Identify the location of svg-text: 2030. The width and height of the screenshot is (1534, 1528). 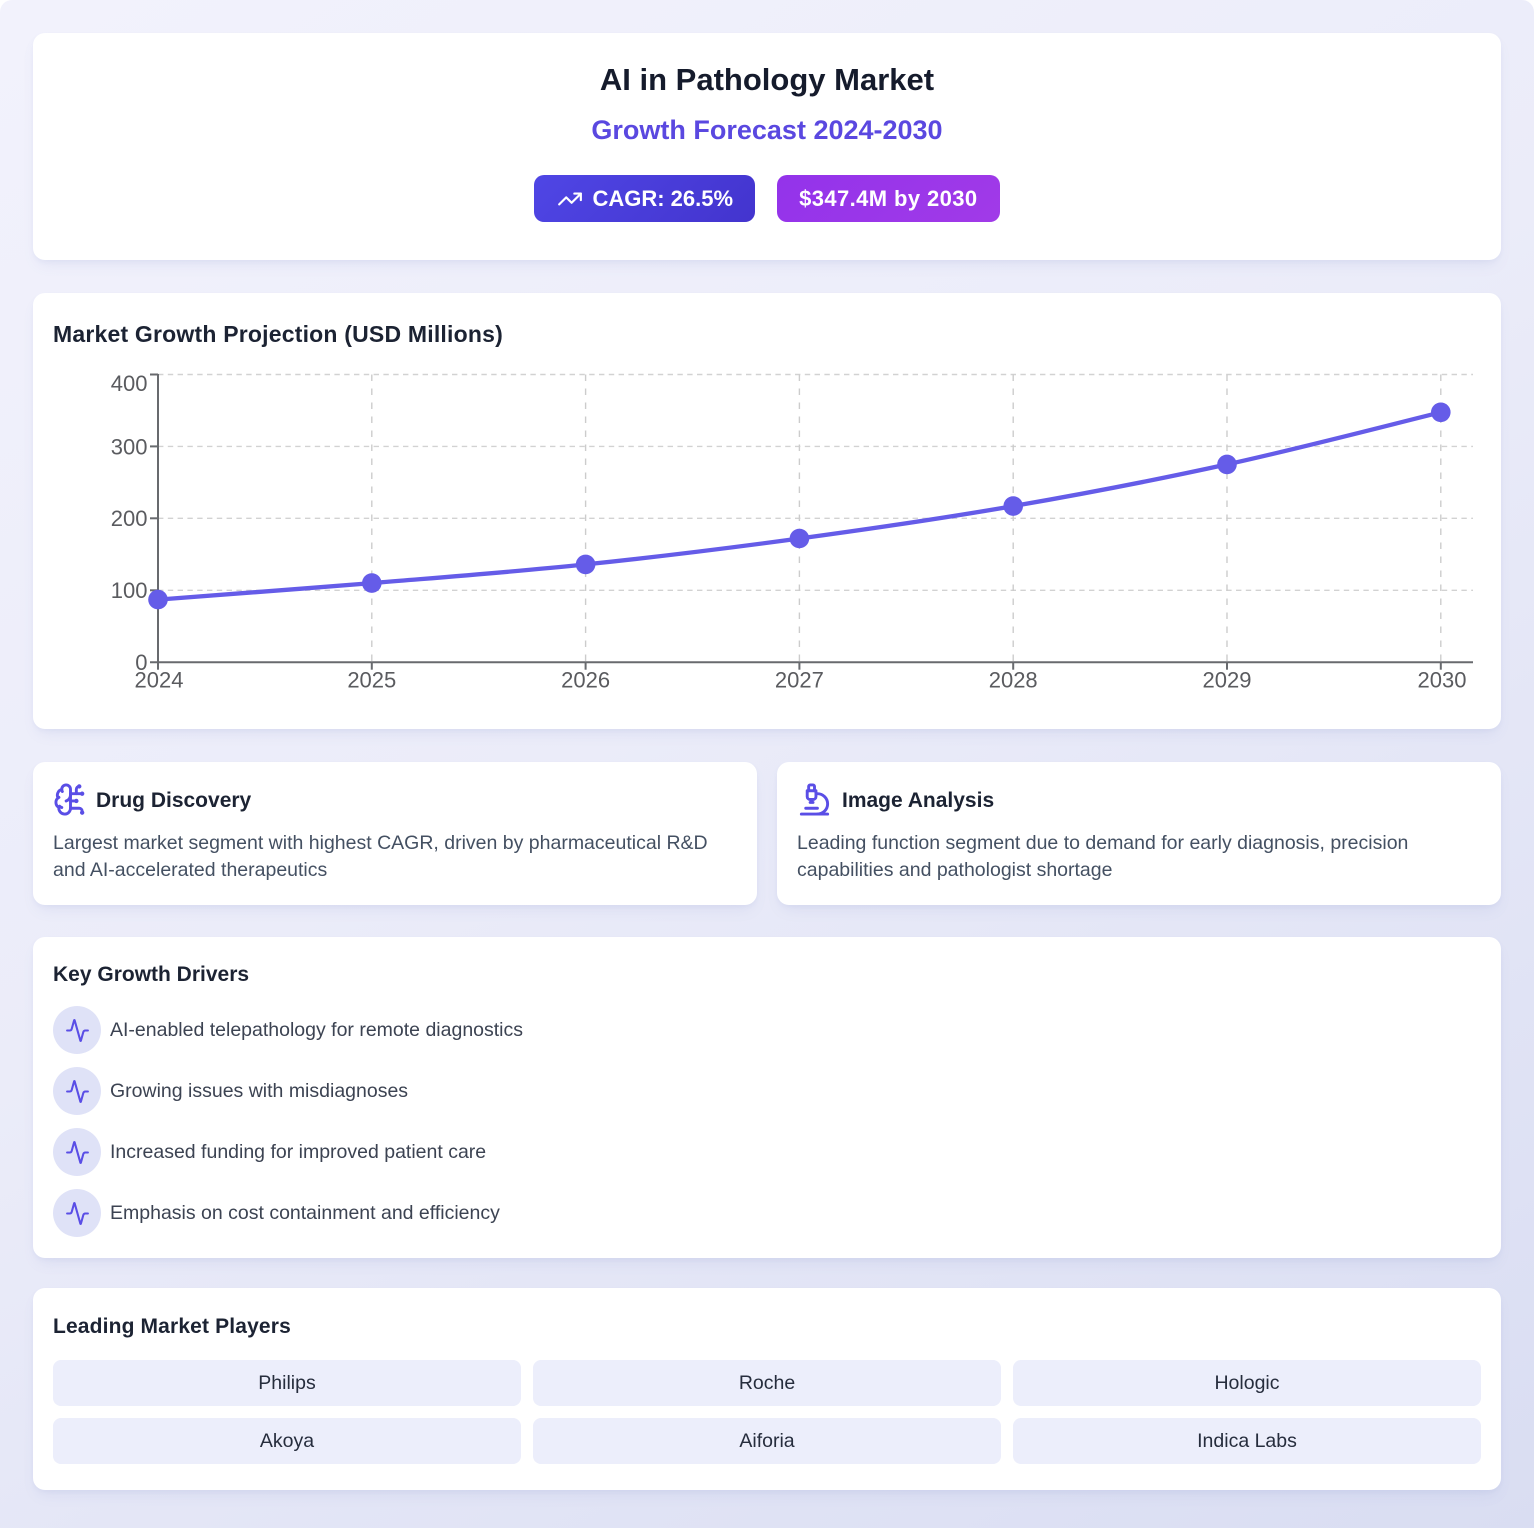
(1442, 680).